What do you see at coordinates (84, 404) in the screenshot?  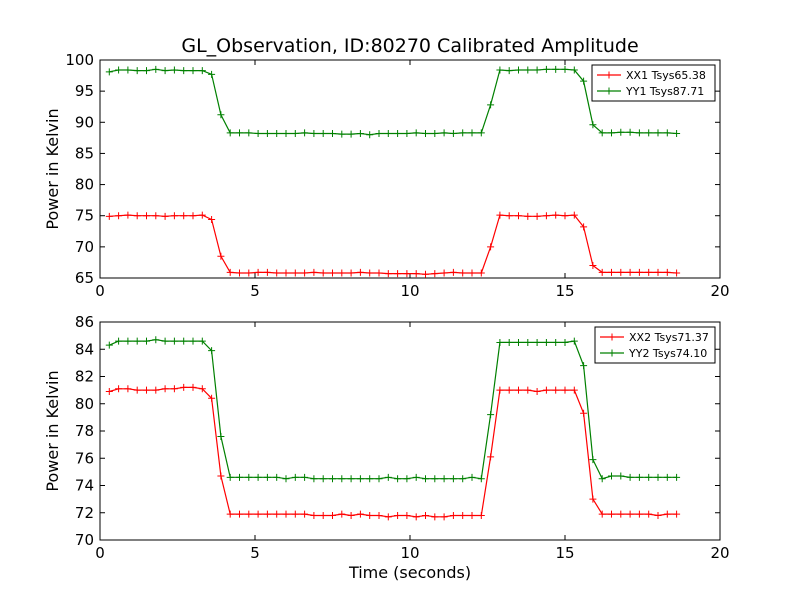 I see `y-tick-label: 80` at bounding box center [84, 404].